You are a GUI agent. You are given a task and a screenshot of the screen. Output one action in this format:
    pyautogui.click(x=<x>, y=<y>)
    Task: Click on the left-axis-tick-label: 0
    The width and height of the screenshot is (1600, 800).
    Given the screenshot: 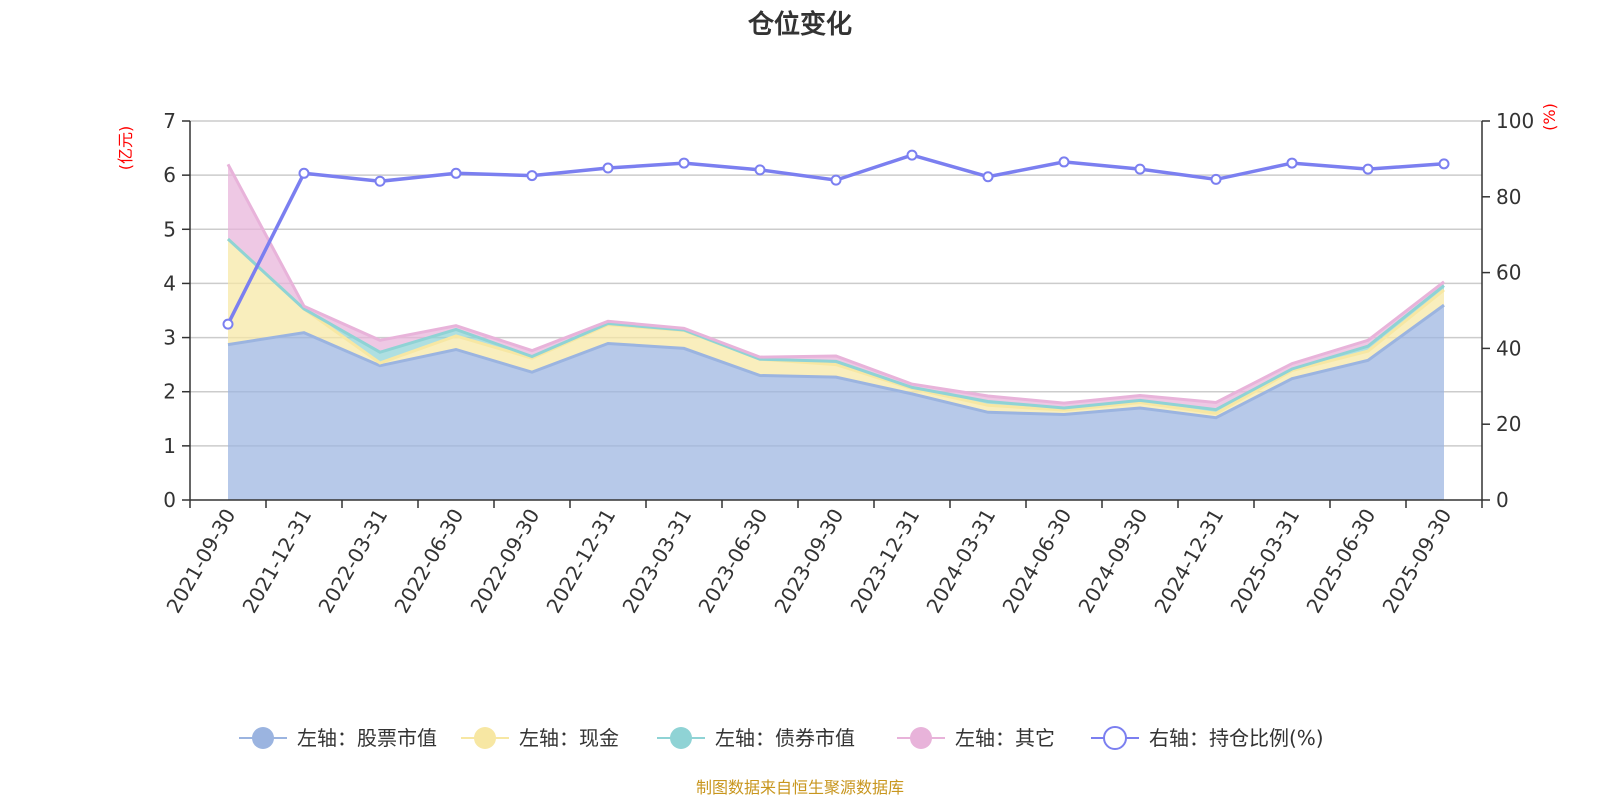 What is the action you would take?
    pyautogui.click(x=169, y=500)
    